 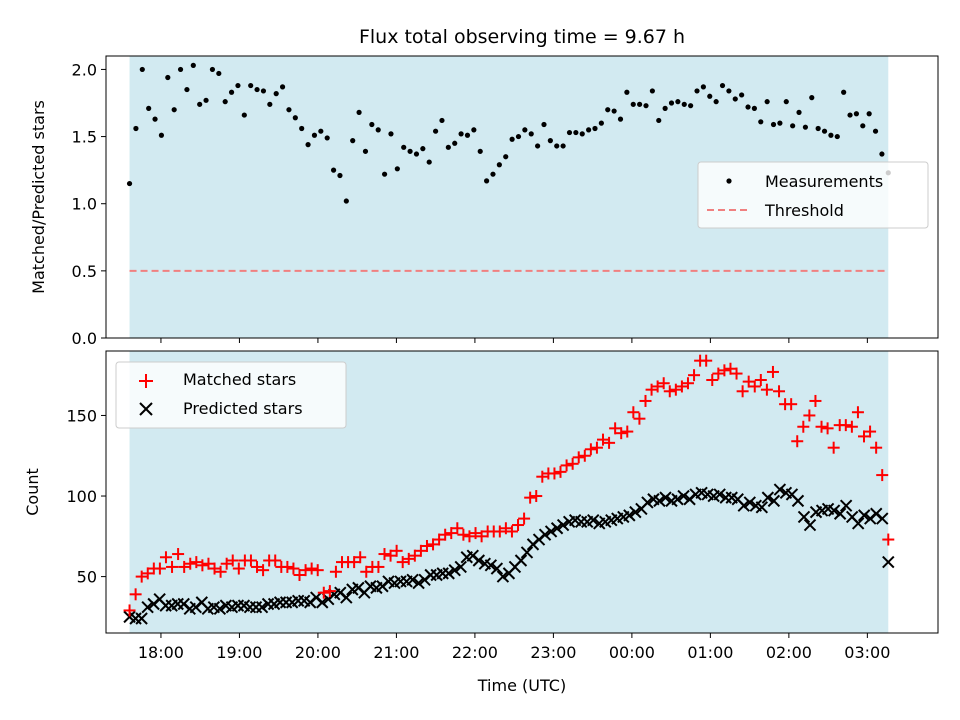 I want to click on count-legend-box, so click(x=231, y=395).